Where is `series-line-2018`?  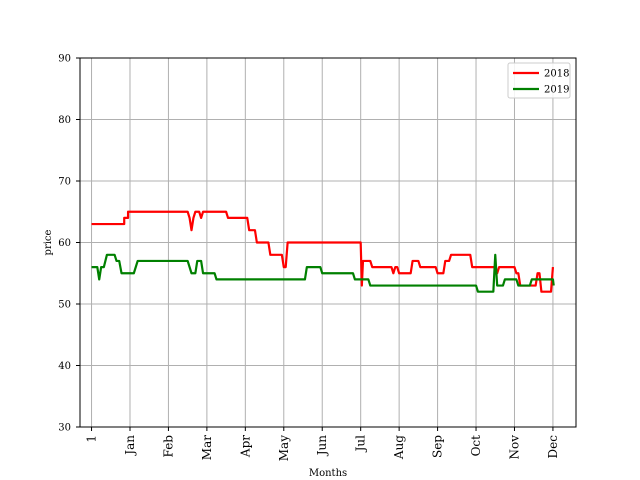 series-line-2018 is located at coordinates (323, 251).